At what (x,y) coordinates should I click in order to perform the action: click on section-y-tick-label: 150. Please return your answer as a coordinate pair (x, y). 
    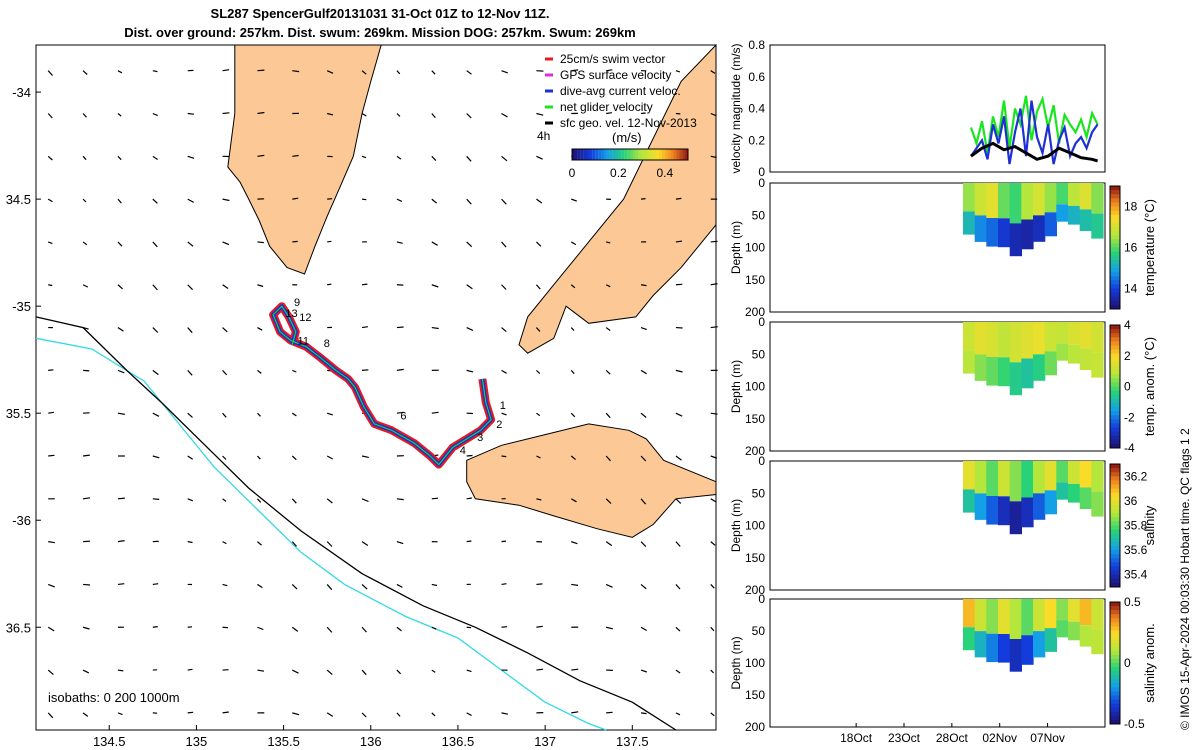
    Looking at the image, I should click on (755, 280).